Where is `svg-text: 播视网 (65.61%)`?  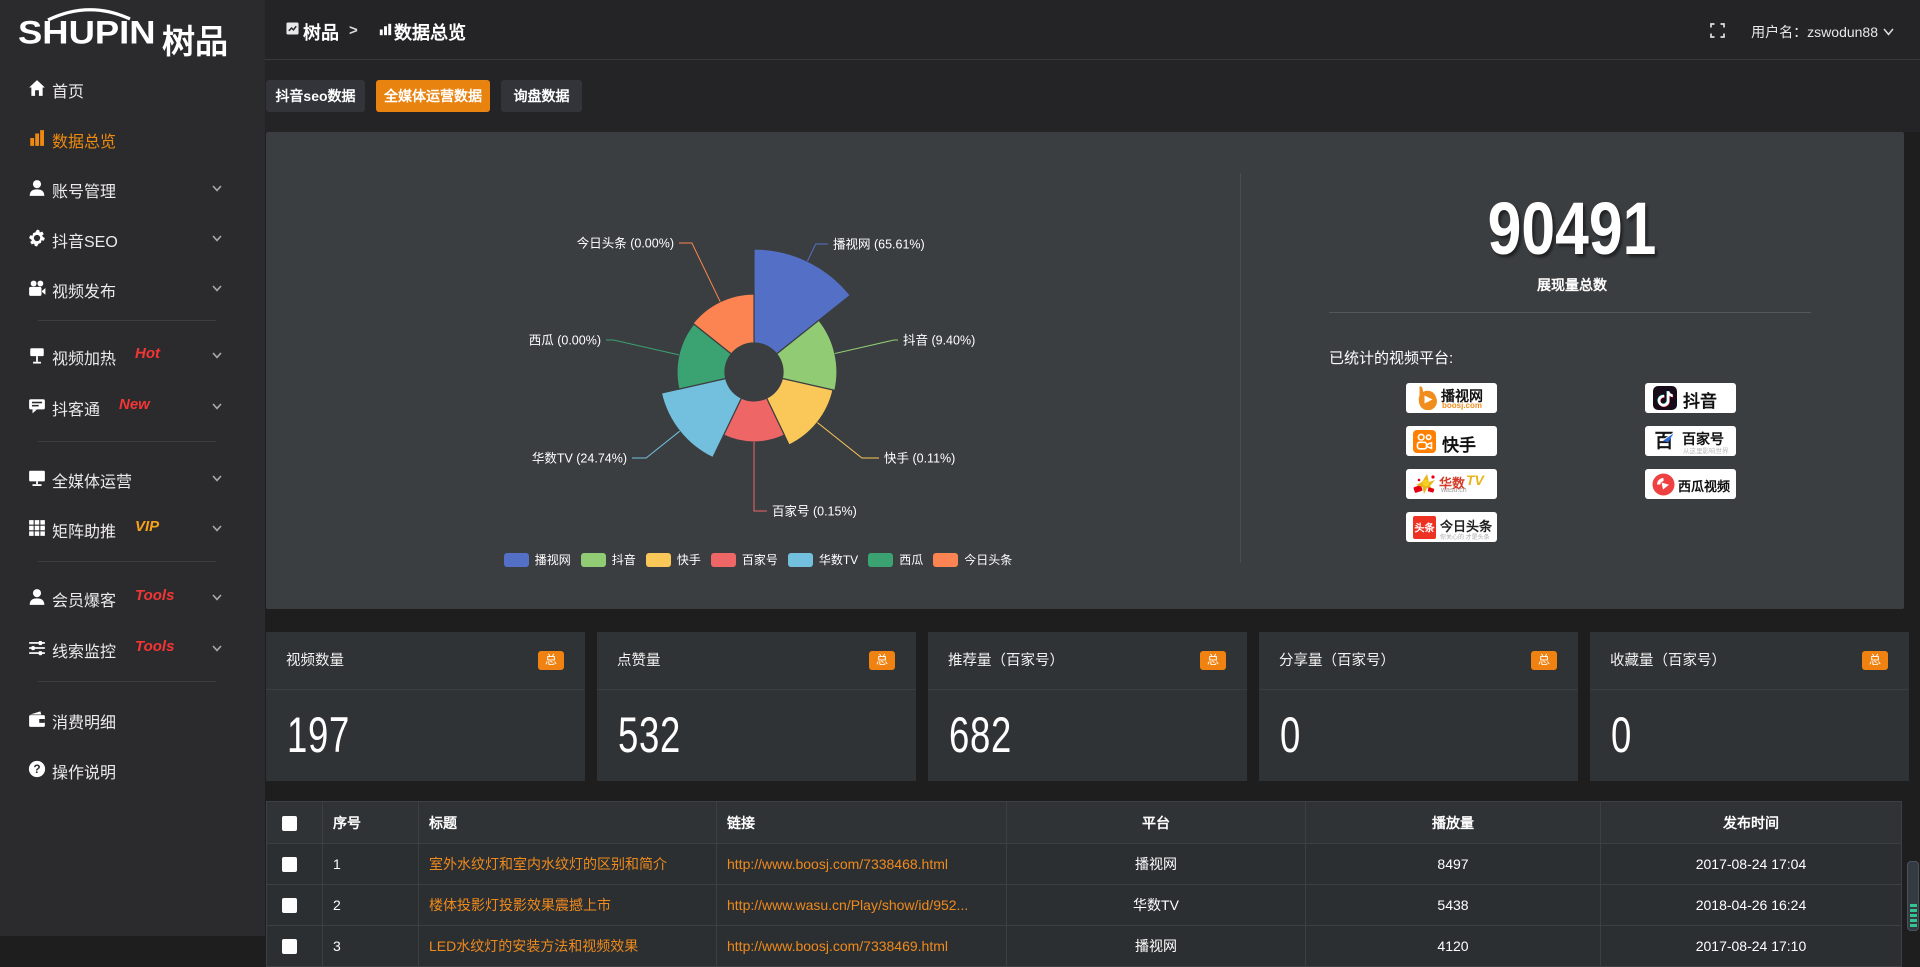
svg-text: 播视网 (65.61%) is located at coordinates (879, 244).